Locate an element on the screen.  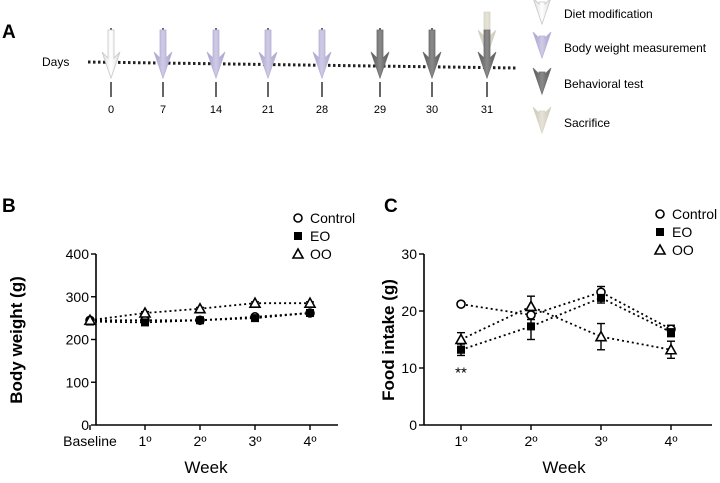
b-x-tick-label: Baseline is located at coordinates (90, 441).